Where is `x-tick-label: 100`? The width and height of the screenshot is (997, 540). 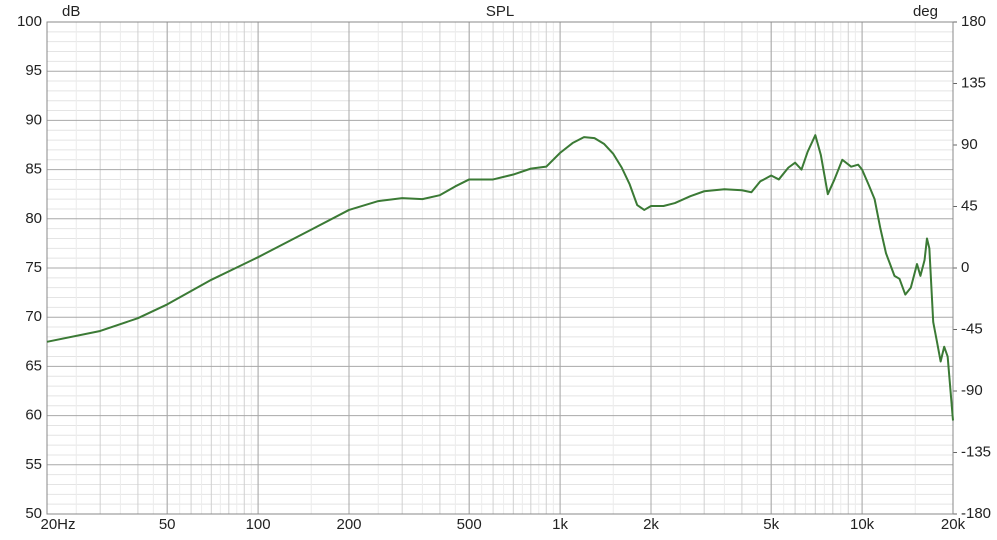 x-tick-label: 100 is located at coordinates (258, 524).